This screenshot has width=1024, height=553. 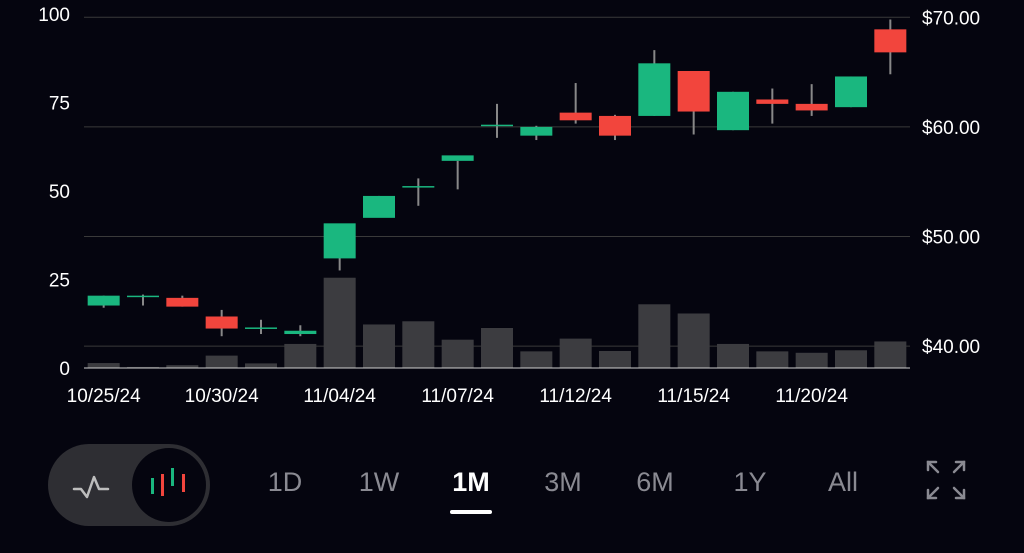 I want to click on price-tick-label: $60.00, so click(x=951, y=128).